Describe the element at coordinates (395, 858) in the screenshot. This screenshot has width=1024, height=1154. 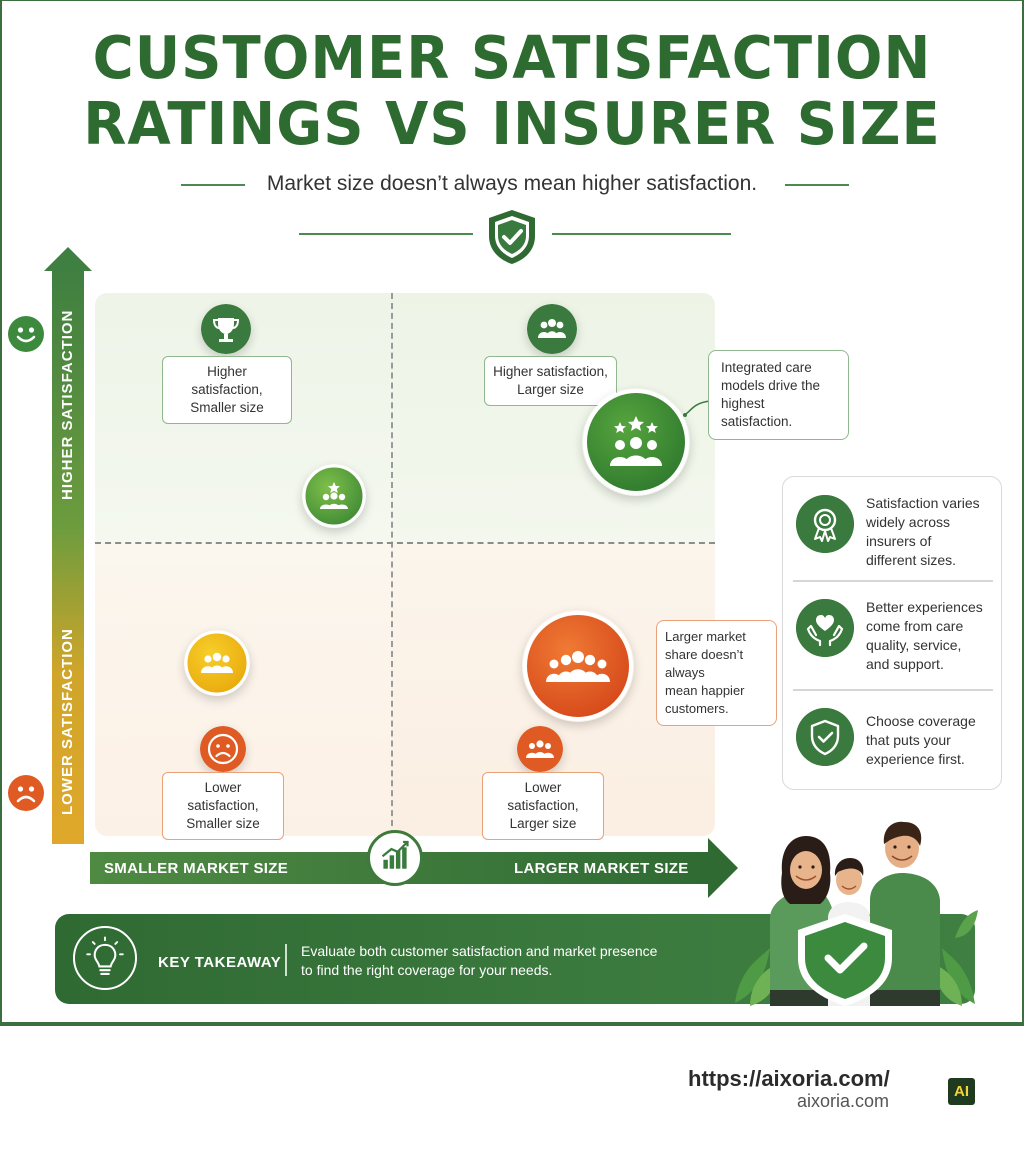
I see `bar-chart-icon` at that location.